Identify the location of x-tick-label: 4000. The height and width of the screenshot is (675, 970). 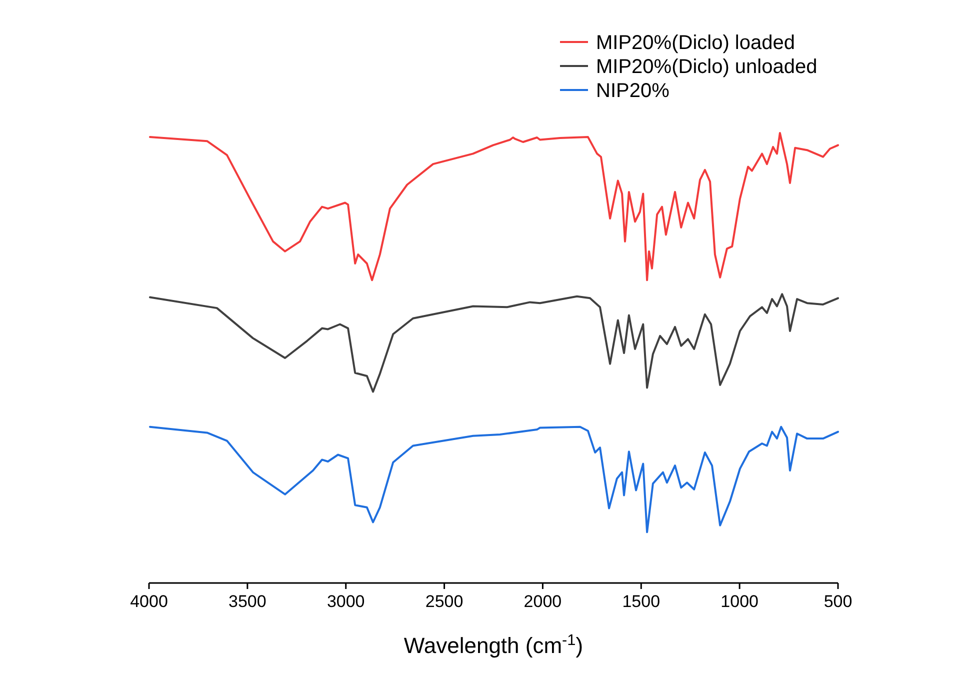
(149, 601).